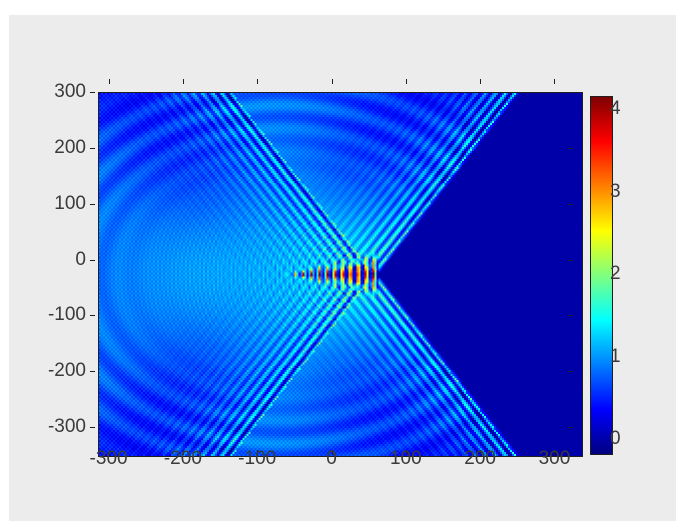 Image resolution: width=691 pixels, height=528 pixels. I want to click on y-tick-label: 200, so click(70, 147).